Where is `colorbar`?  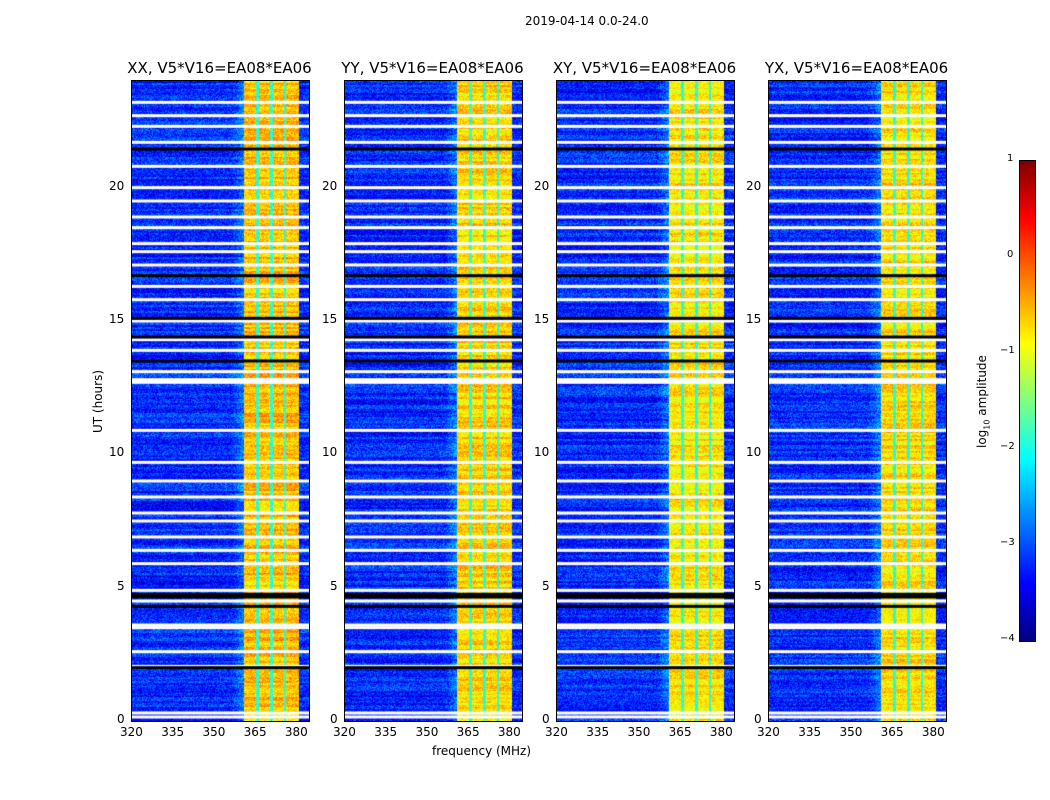 colorbar is located at coordinates (1027, 401).